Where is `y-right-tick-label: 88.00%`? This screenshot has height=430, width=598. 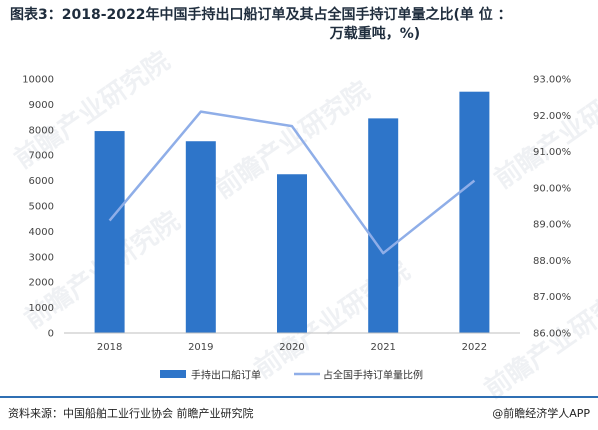 y-right-tick-label: 88.00% is located at coordinates (552, 261).